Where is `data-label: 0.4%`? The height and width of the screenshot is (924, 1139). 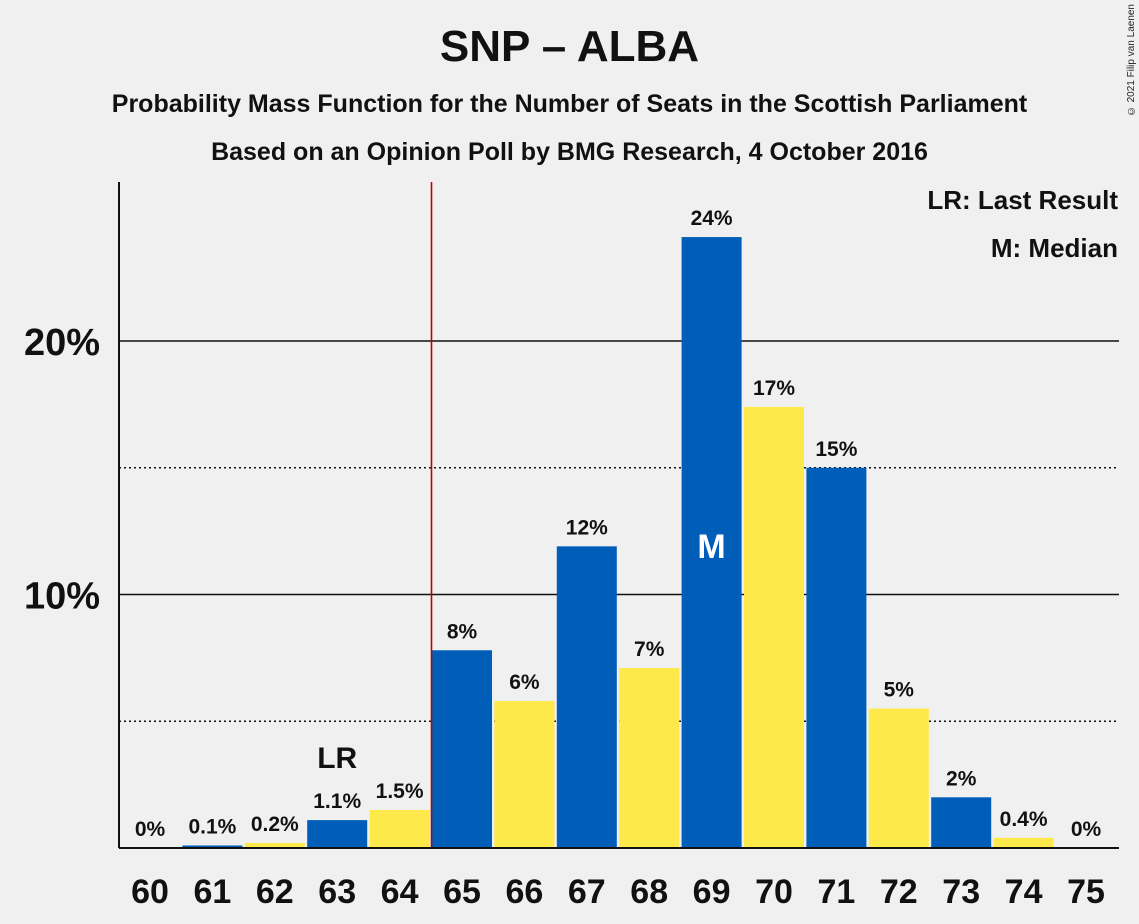
data-label: 0.4% is located at coordinates (1024, 819).